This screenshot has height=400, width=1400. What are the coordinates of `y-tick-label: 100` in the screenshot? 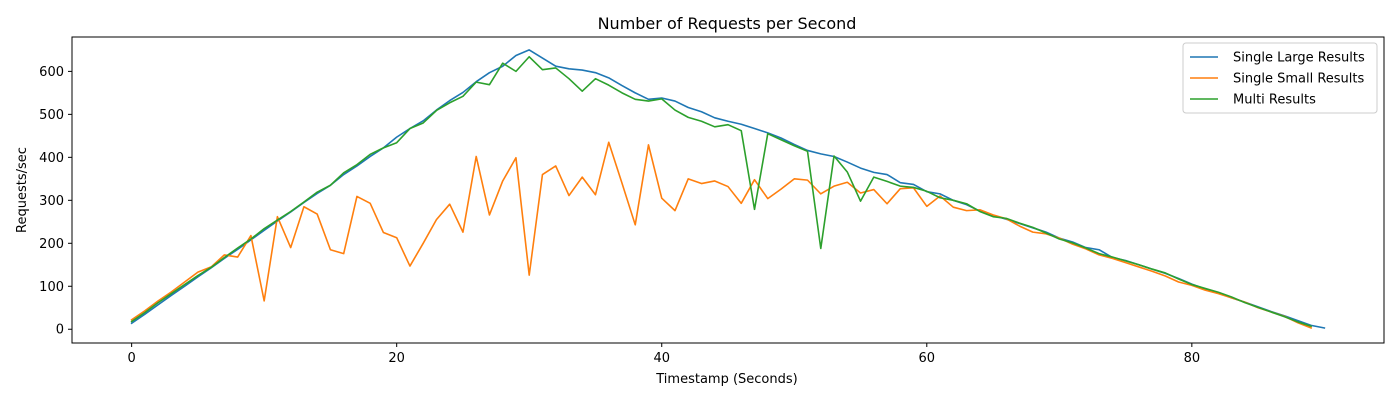 It's located at (51, 287).